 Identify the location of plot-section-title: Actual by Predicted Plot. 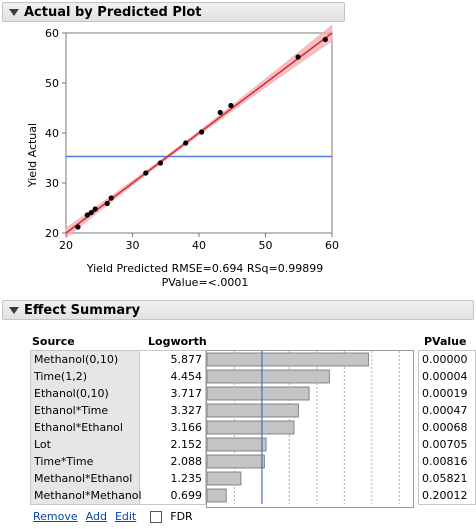
(113, 12).